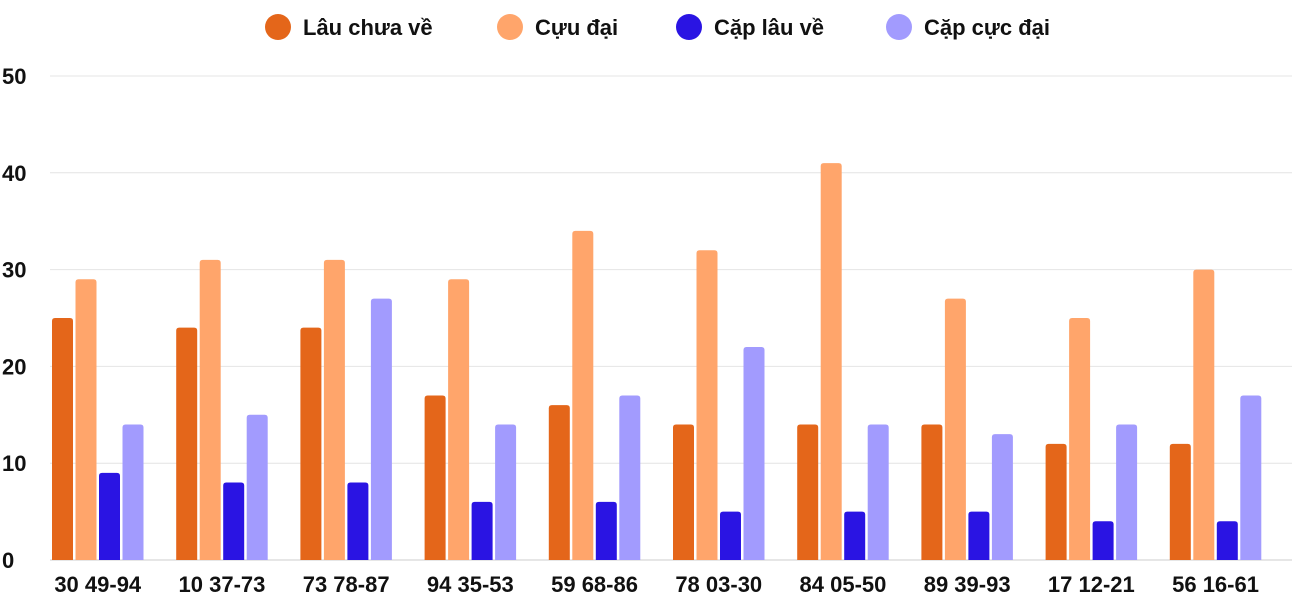  What do you see at coordinates (594, 584) in the screenshot?
I see `x-tick-label: 59 68-86` at bounding box center [594, 584].